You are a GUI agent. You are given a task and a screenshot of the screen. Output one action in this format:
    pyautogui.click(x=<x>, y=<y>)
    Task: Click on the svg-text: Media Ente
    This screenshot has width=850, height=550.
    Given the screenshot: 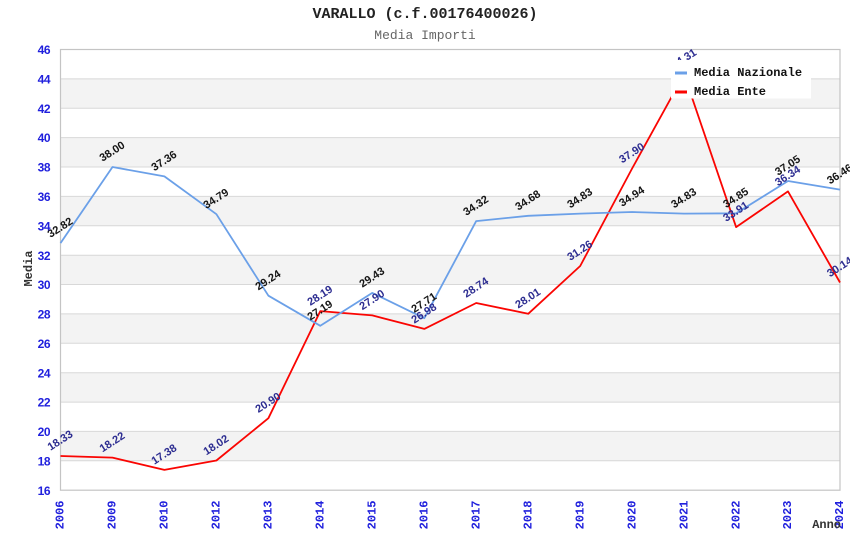 What is the action you would take?
    pyautogui.click(x=730, y=92)
    